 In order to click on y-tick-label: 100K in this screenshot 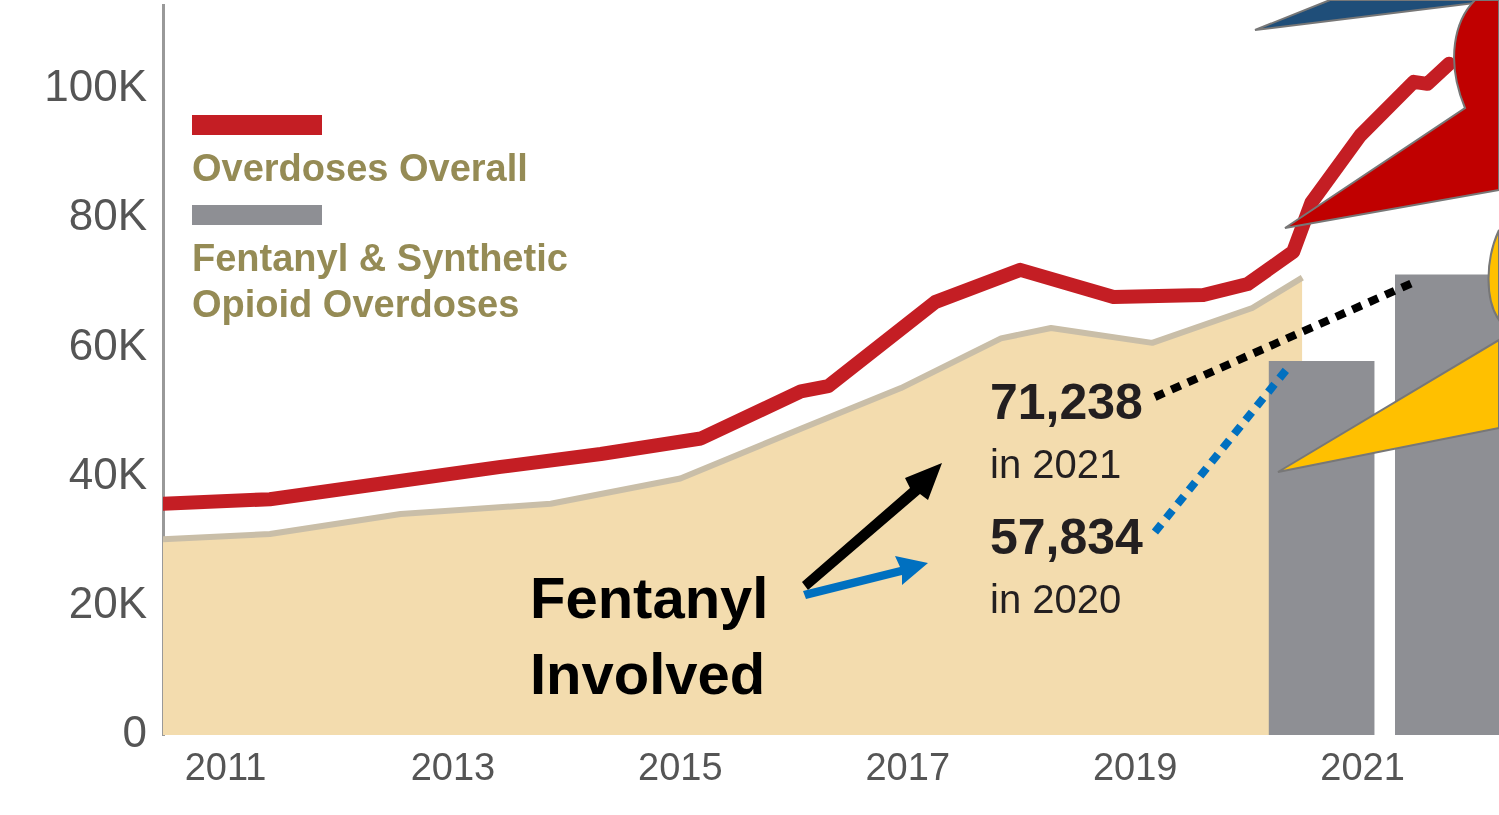, I will do `click(95, 86)`.